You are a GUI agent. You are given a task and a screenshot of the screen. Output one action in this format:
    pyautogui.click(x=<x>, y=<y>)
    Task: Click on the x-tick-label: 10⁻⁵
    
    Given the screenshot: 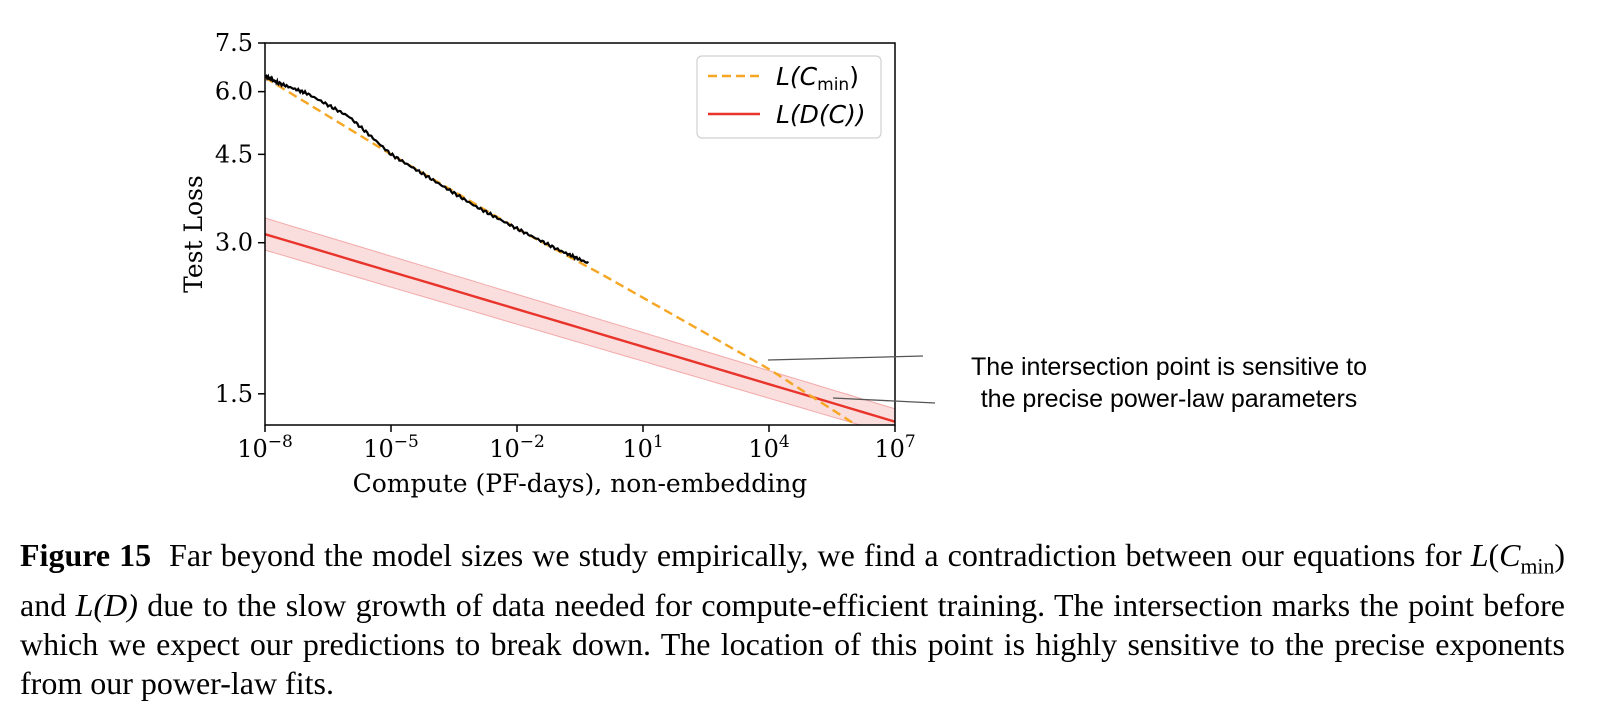 What is the action you would take?
    pyautogui.click(x=391, y=447)
    